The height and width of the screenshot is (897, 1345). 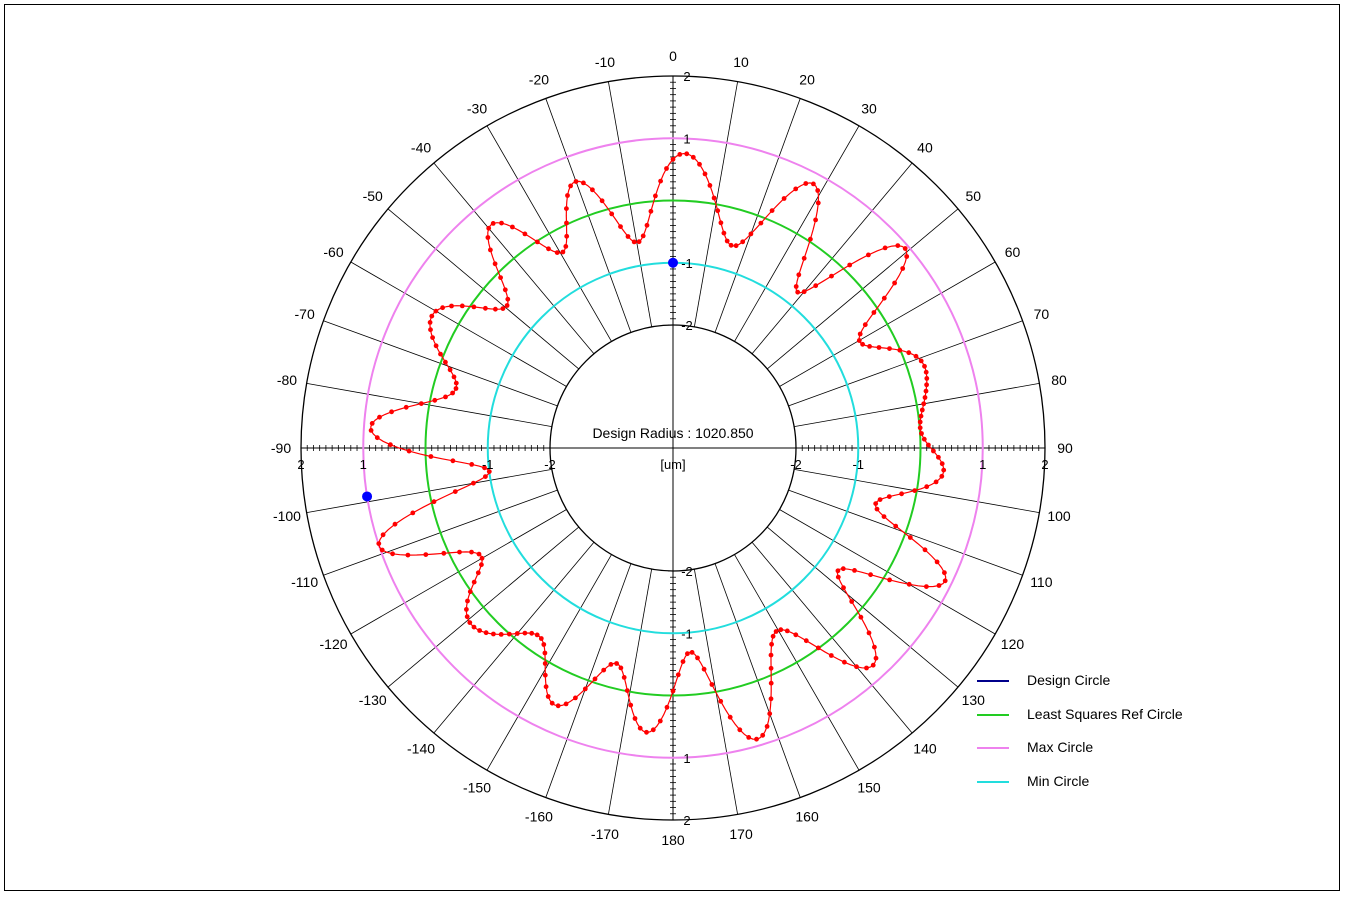 I want to click on angle-tick-label: -150, so click(x=477, y=787).